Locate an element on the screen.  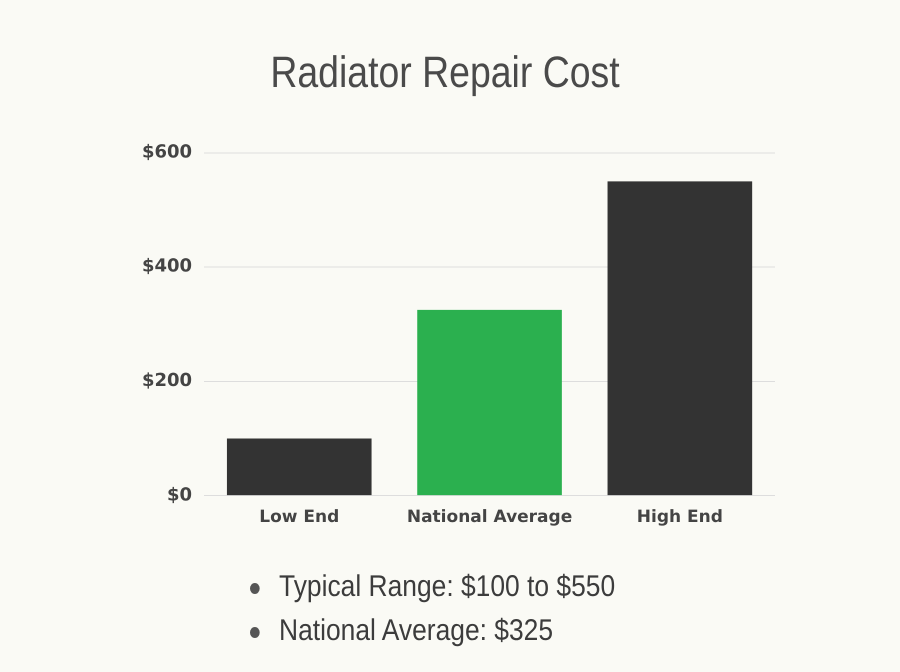
y-tick-label: $0 is located at coordinates (179, 495).